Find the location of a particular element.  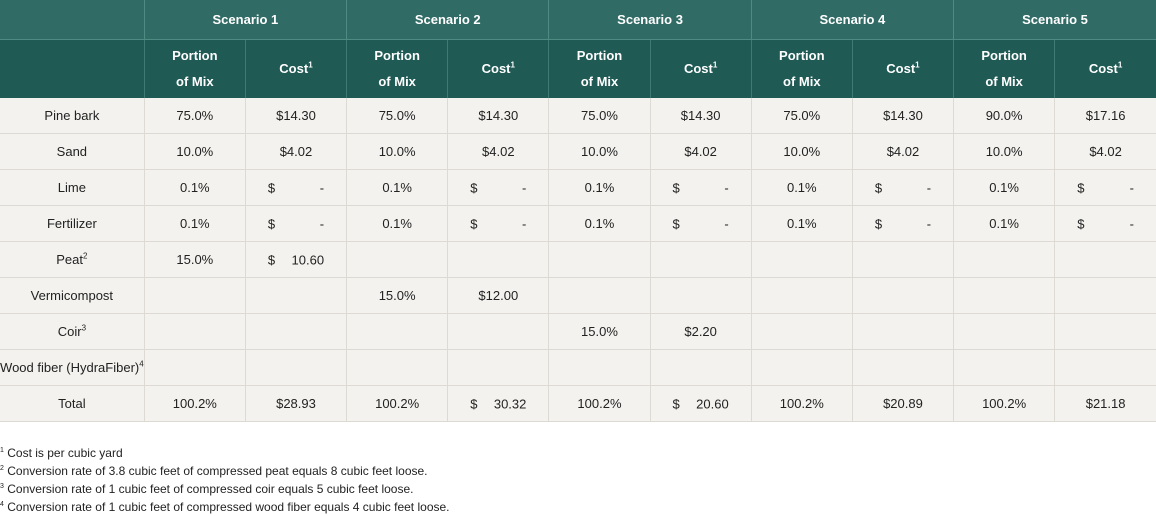

footnote-marker: 4 is located at coordinates (141, 364).